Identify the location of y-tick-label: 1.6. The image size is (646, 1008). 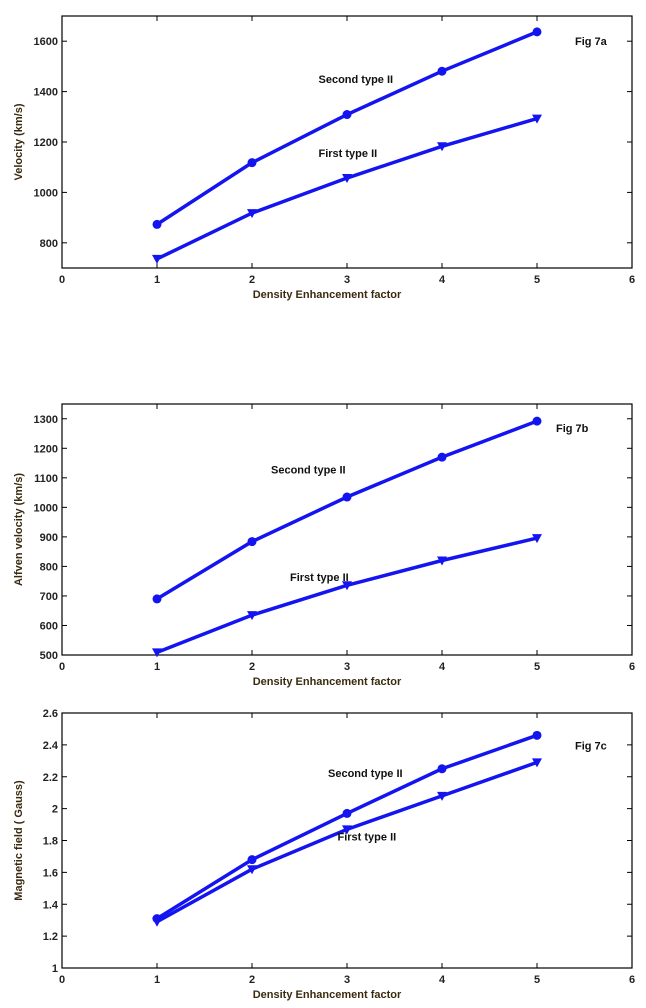
(50, 873).